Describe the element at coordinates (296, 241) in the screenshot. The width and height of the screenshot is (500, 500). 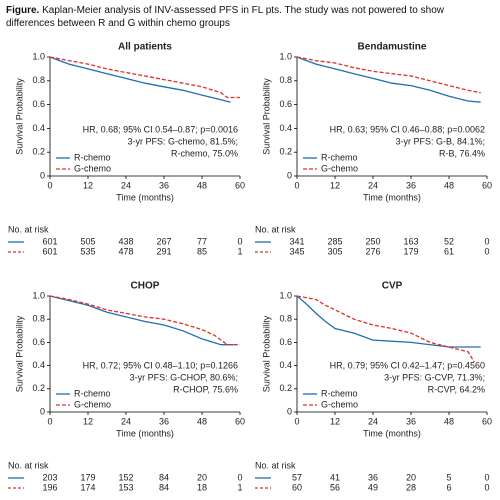
I see `at-risk-count: 341` at that location.